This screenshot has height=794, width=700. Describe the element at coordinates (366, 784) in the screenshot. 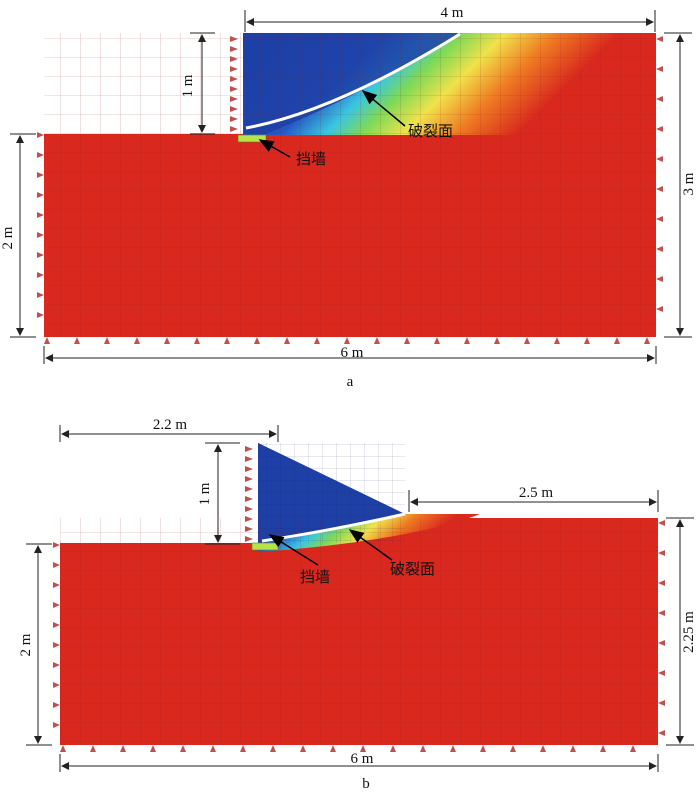

I see `panel-b-label: b` at that location.